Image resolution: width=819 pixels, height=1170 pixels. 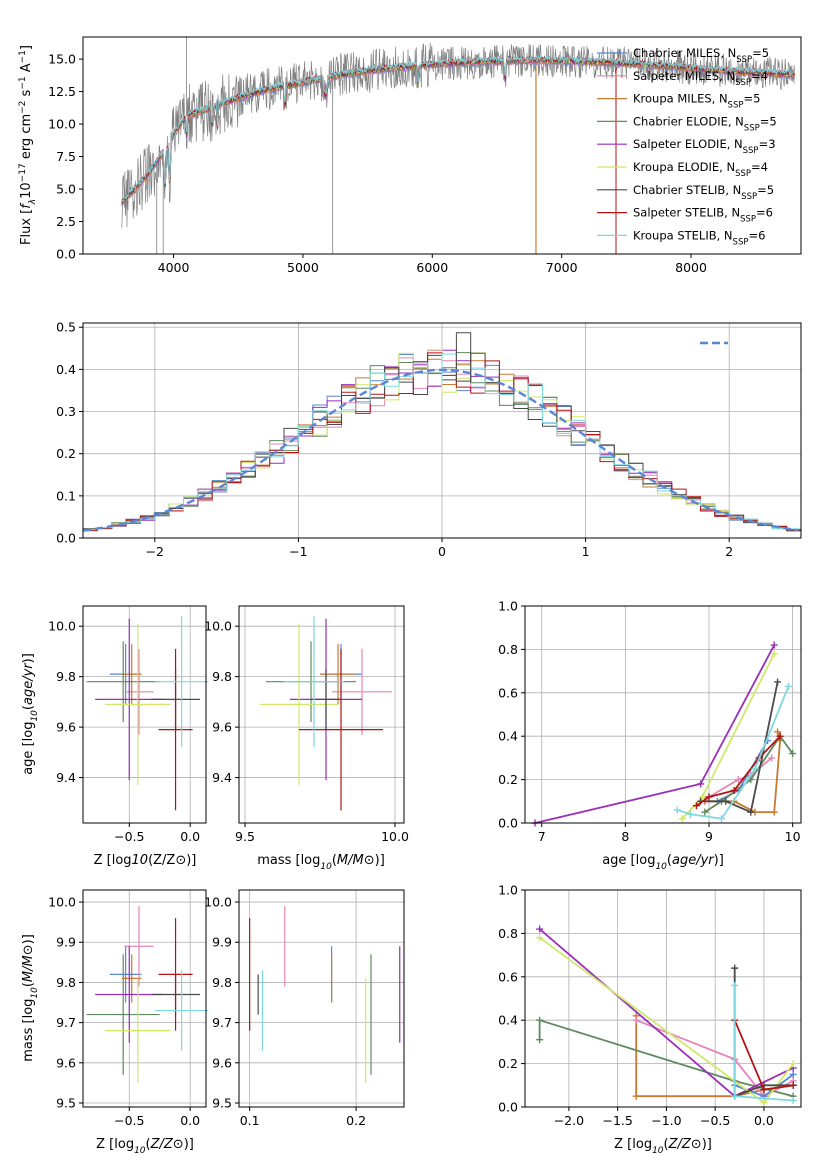 I want to click on x-tick-label: 1, so click(x=586, y=551).